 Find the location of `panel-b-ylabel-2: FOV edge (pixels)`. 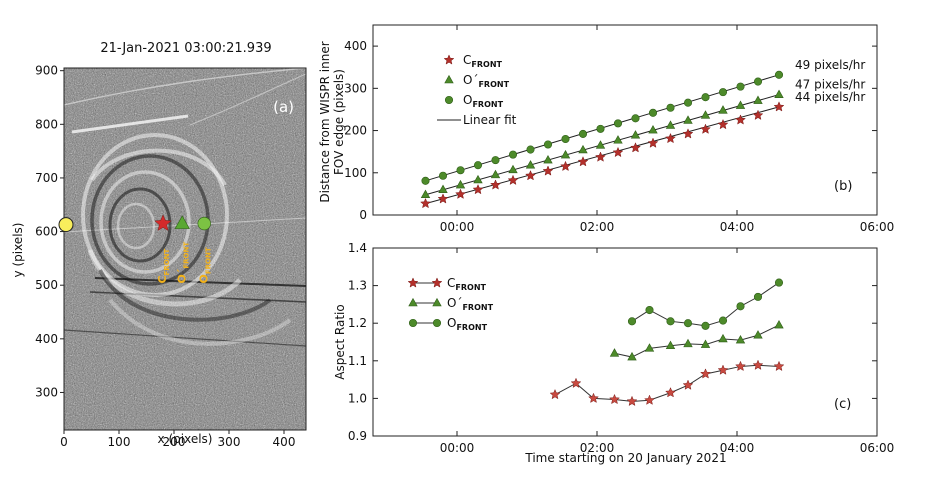

panel-b-ylabel-2: FOV edge (pixels) is located at coordinates (339, 122).